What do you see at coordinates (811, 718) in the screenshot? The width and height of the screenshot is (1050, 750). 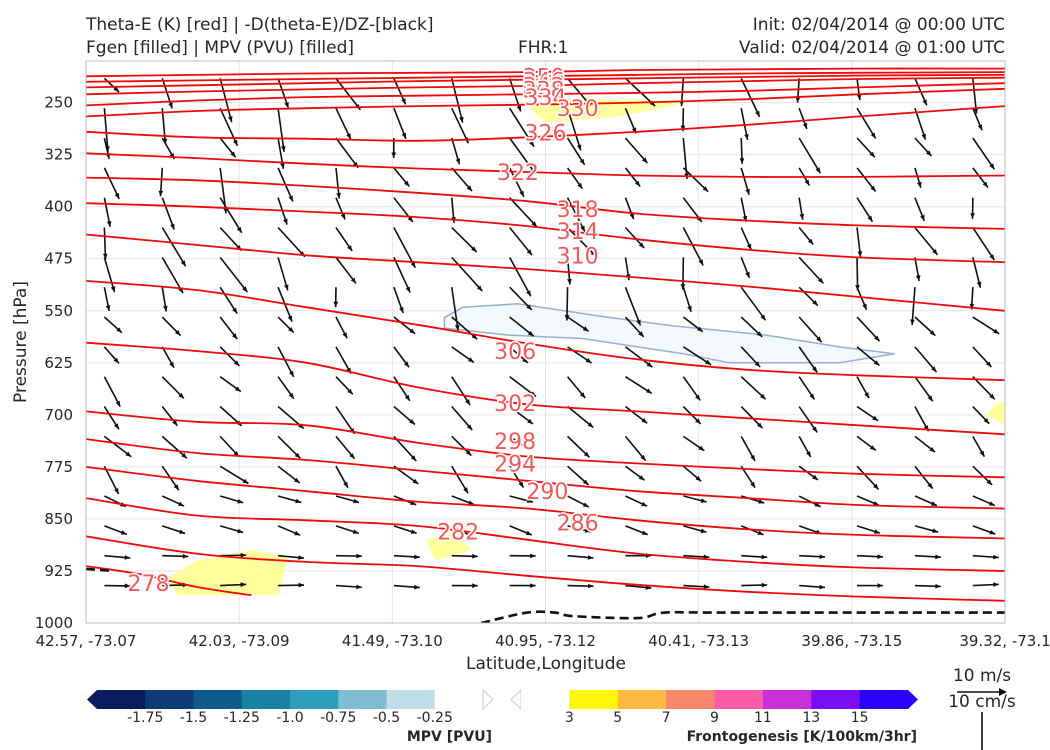 I see `fgen-colorbar-tick: 13` at bounding box center [811, 718].